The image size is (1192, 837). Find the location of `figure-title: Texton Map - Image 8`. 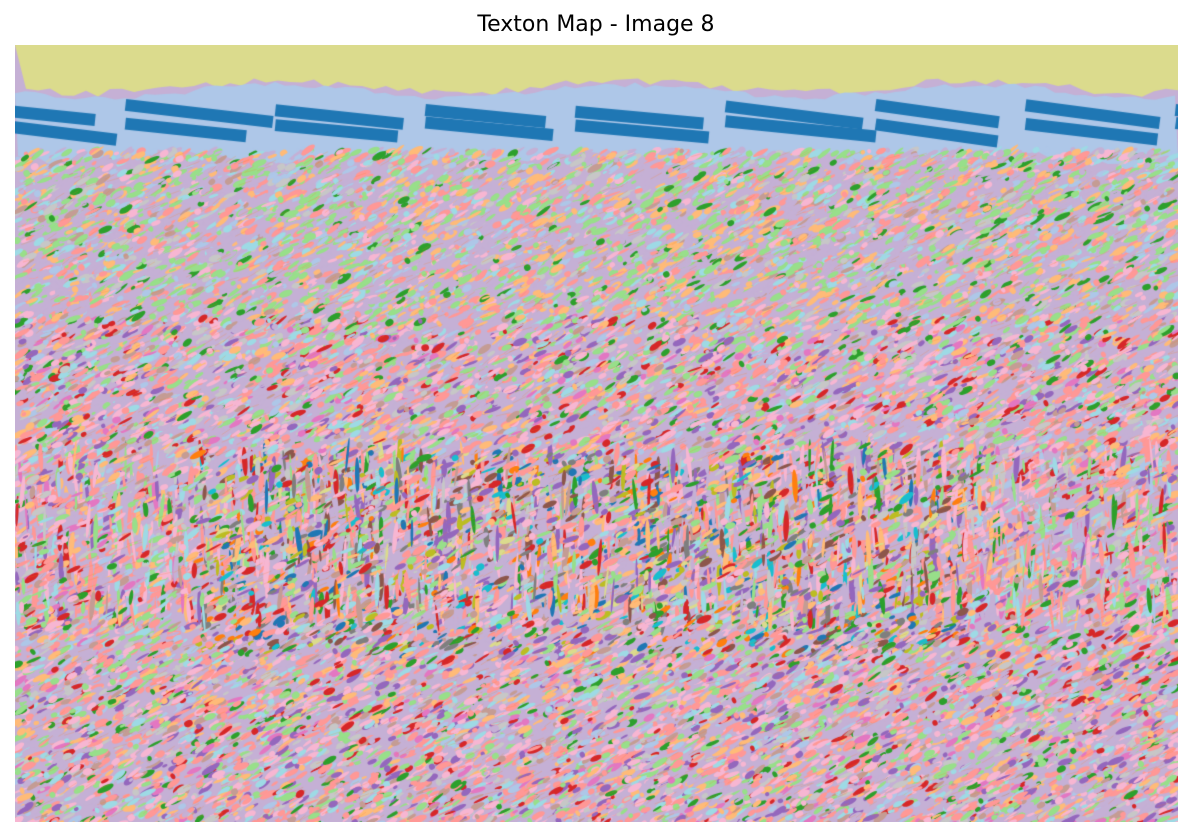

figure-title: Texton Map - Image 8 is located at coordinates (596, 24).